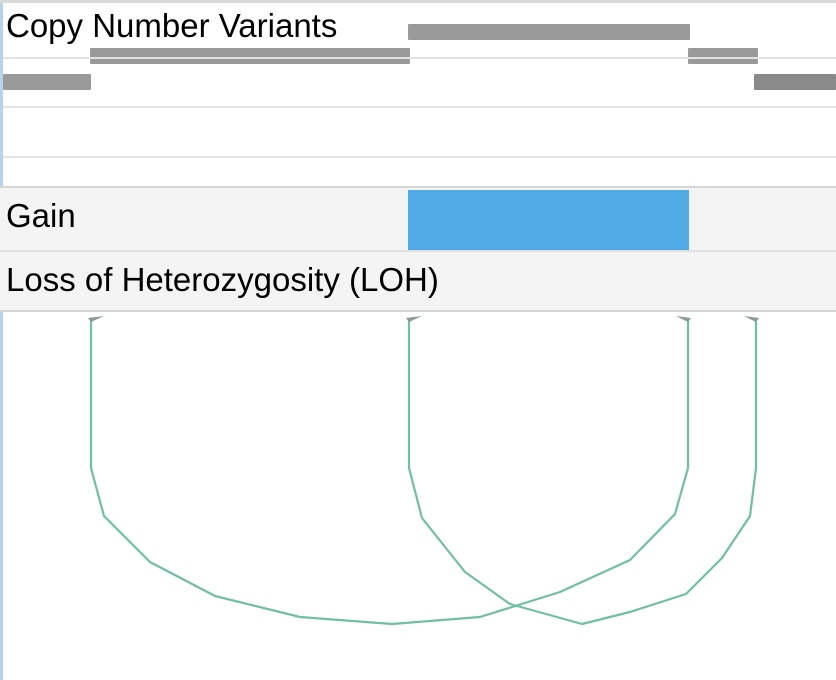 The width and height of the screenshot is (836, 680). Describe the element at coordinates (418, 1) in the screenshot. I see `panel-top-border` at that location.